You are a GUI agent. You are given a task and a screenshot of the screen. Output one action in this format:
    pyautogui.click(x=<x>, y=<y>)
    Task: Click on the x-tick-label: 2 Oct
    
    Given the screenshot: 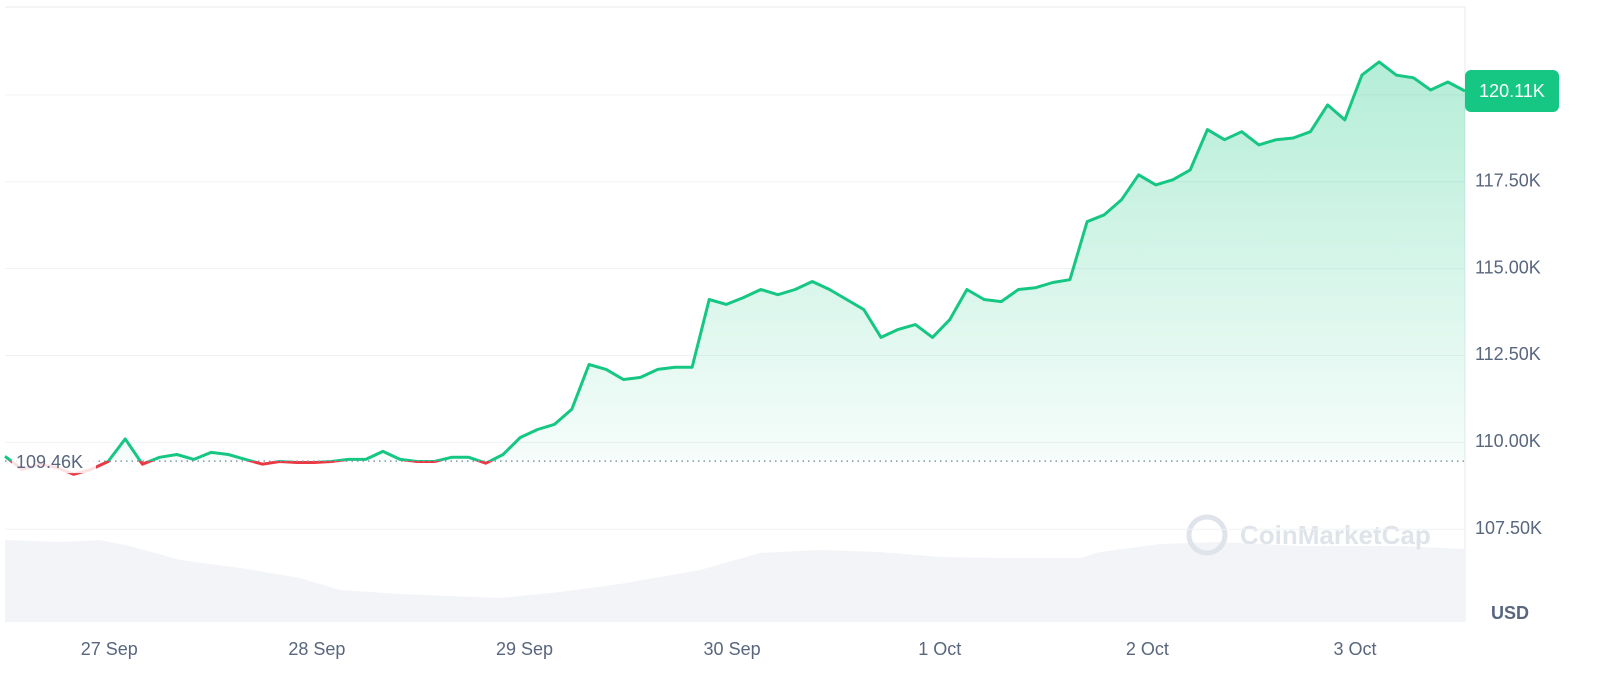 What is the action you would take?
    pyautogui.click(x=1147, y=649)
    